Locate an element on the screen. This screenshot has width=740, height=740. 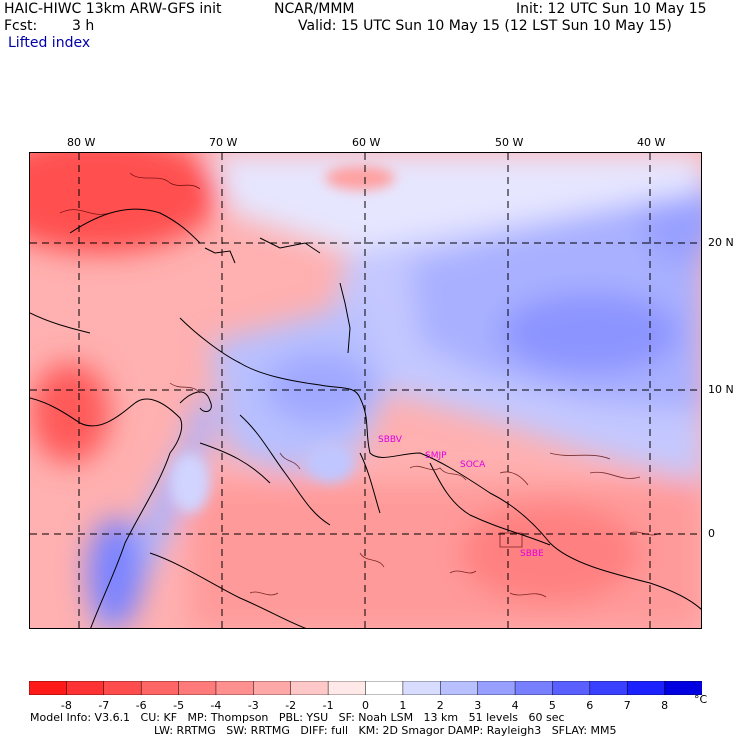
colorbar-tick-label: 1 is located at coordinates (403, 705).